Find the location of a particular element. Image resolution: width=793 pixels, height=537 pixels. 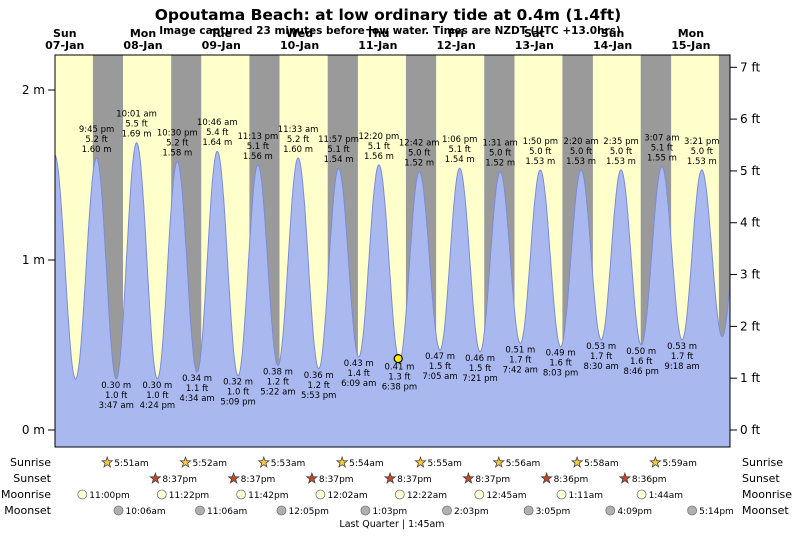

moonset-time: 4:09pm is located at coordinates (634, 512).